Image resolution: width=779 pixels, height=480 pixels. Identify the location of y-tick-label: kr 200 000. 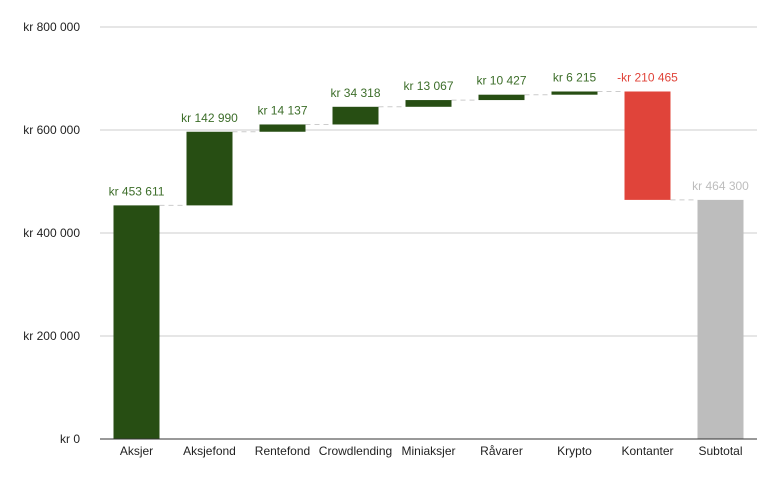
(51, 336).